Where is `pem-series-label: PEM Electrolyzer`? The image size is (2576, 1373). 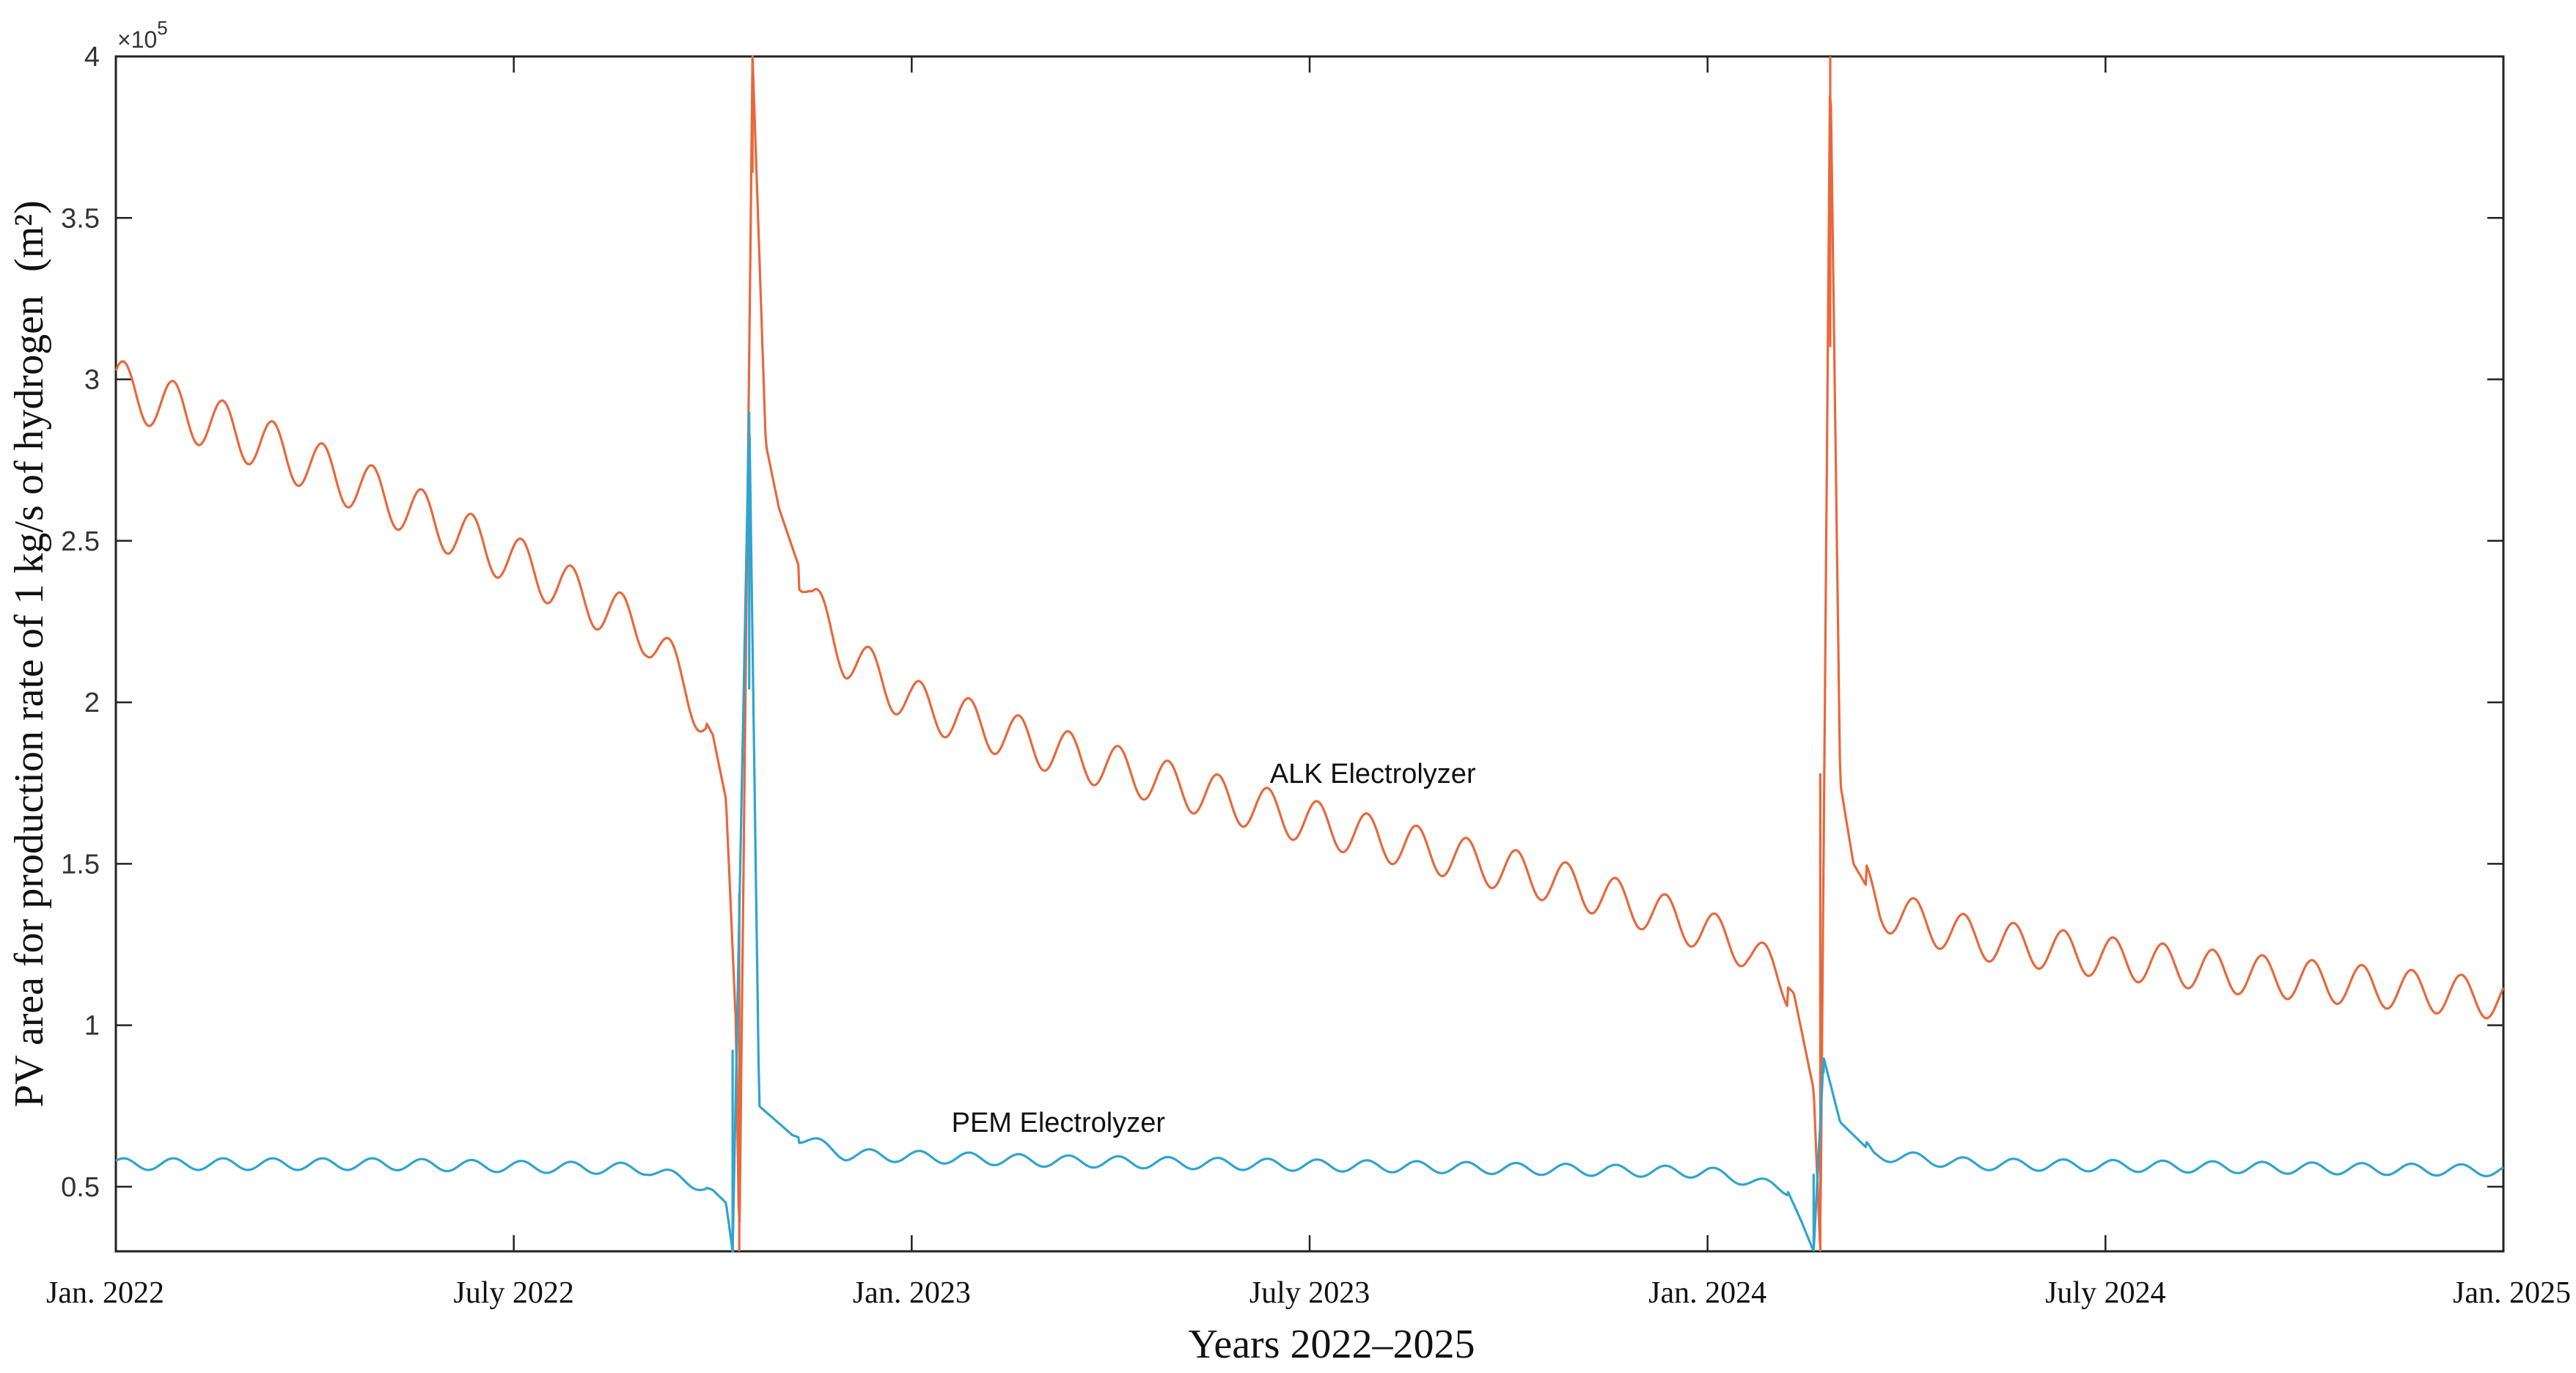
pem-series-label: PEM Electrolyzer is located at coordinates (1059, 1123).